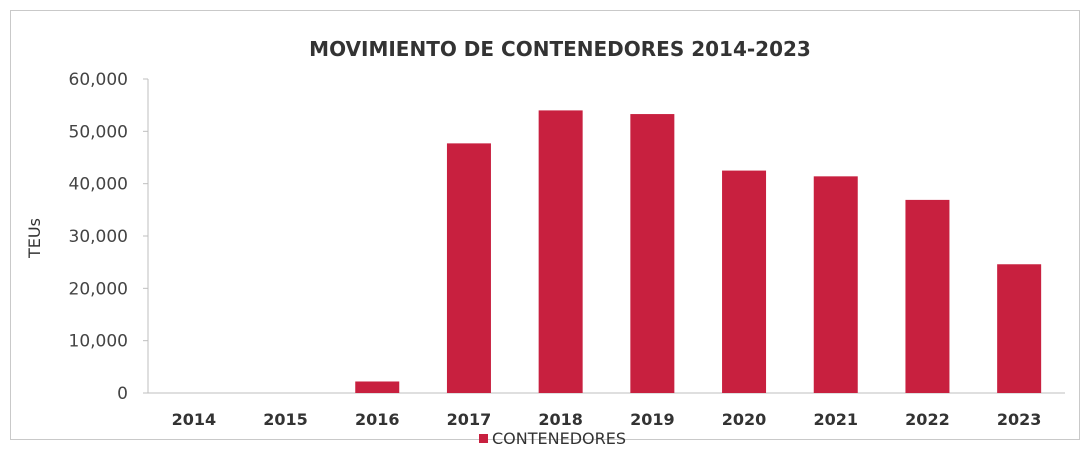 This screenshot has height=455, width=1092. I want to click on chart-title: MOVIMIENTO DE CONTENEDORES 2014-2023, so click(560, 49).